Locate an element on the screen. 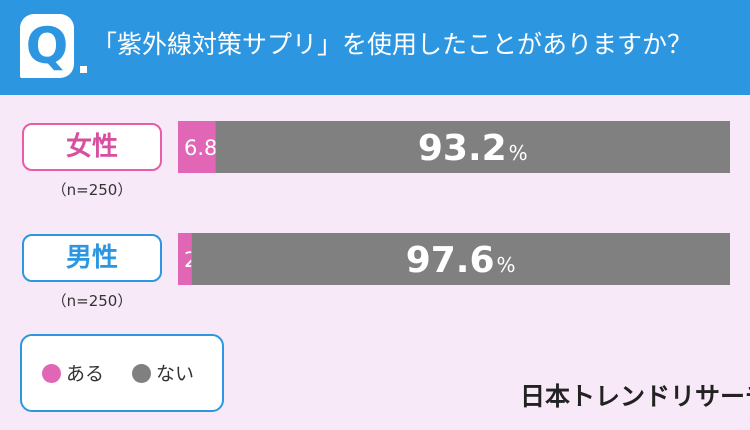 Image resolution: width=750 pixels, height=430 pixels. row-label-male: 男性 is located at coordinates (92, 258).